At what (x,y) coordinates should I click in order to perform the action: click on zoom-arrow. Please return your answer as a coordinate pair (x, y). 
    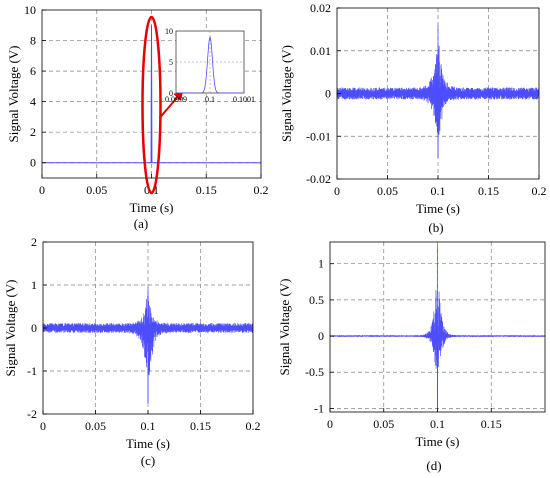
    Looking at the image, I should click on (169, 107).